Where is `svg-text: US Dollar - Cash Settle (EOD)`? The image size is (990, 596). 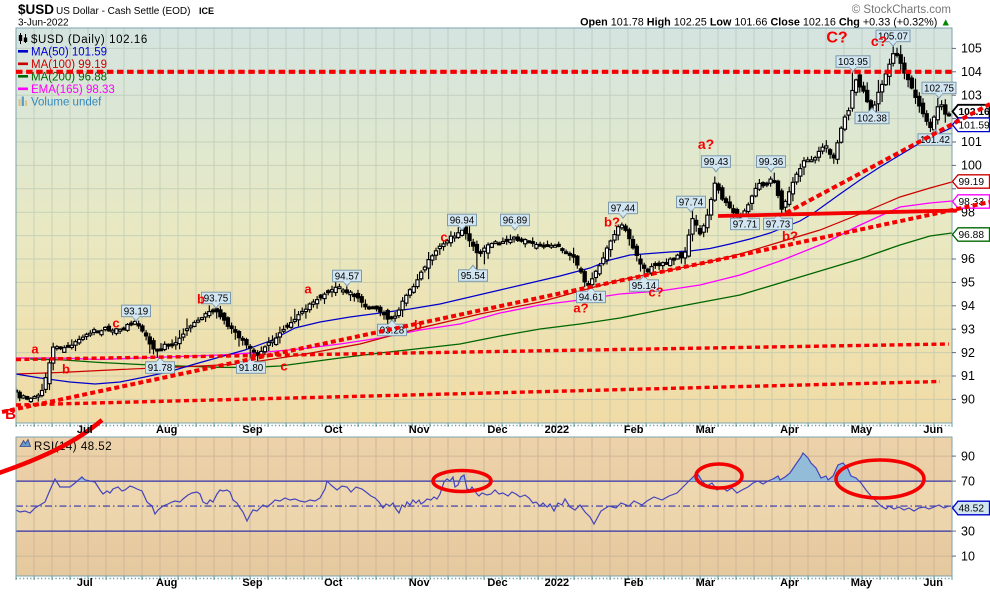
svg-text: US Dollar - Cash Settle (EOD) is located at coordinates (123, 11).